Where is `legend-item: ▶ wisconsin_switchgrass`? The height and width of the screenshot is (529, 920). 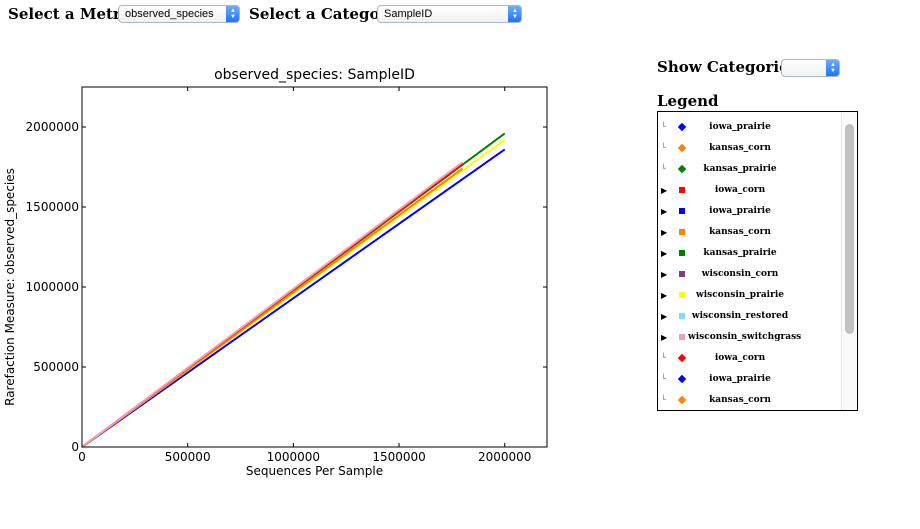 legend-item: ▶ wisconsin_switchgrass is located at coordinates (750, 338).